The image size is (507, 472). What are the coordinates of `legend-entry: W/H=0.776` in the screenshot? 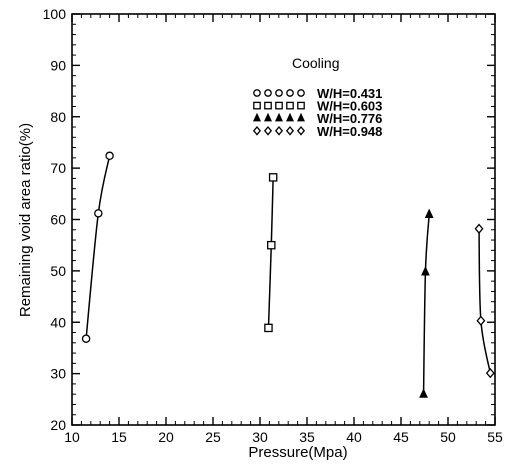 It's located at (317, 118).